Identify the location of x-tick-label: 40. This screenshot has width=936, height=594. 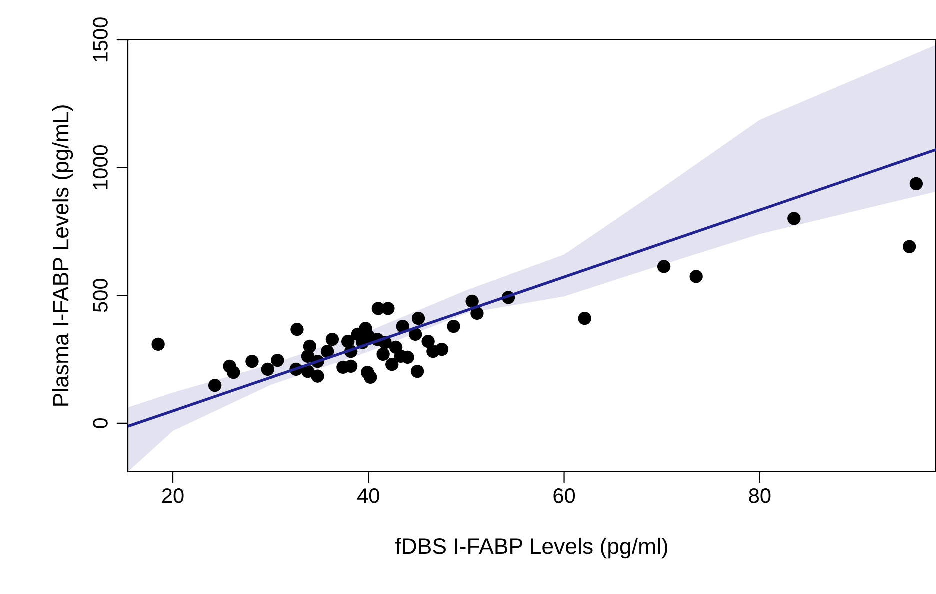
(369, 496).